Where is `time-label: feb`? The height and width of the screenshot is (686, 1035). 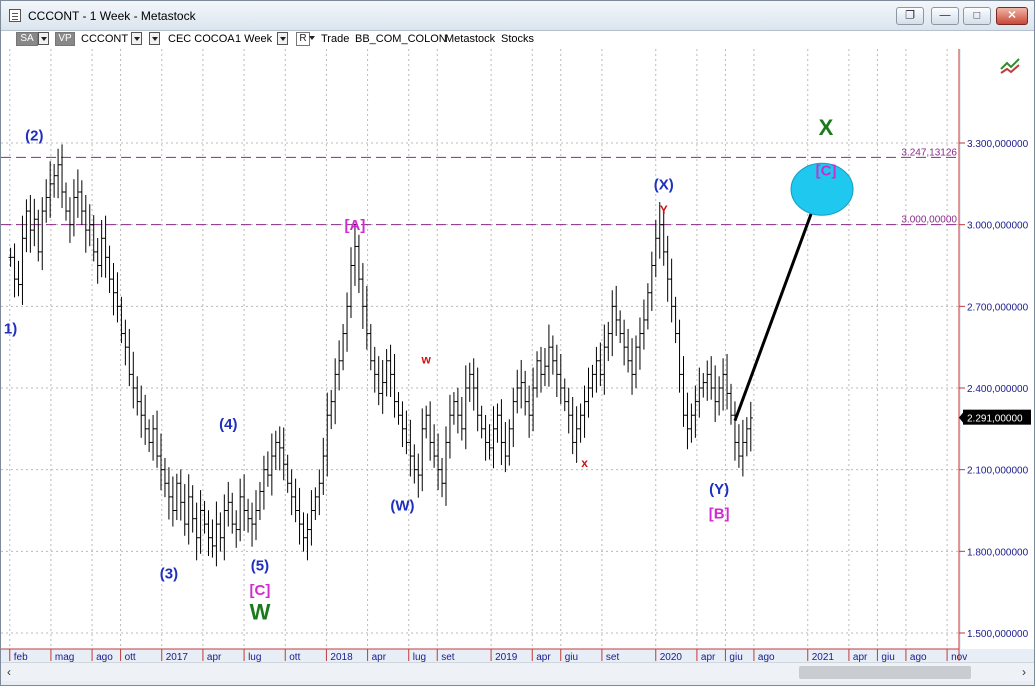 time-label: feb is located at coordinates (21, 657).